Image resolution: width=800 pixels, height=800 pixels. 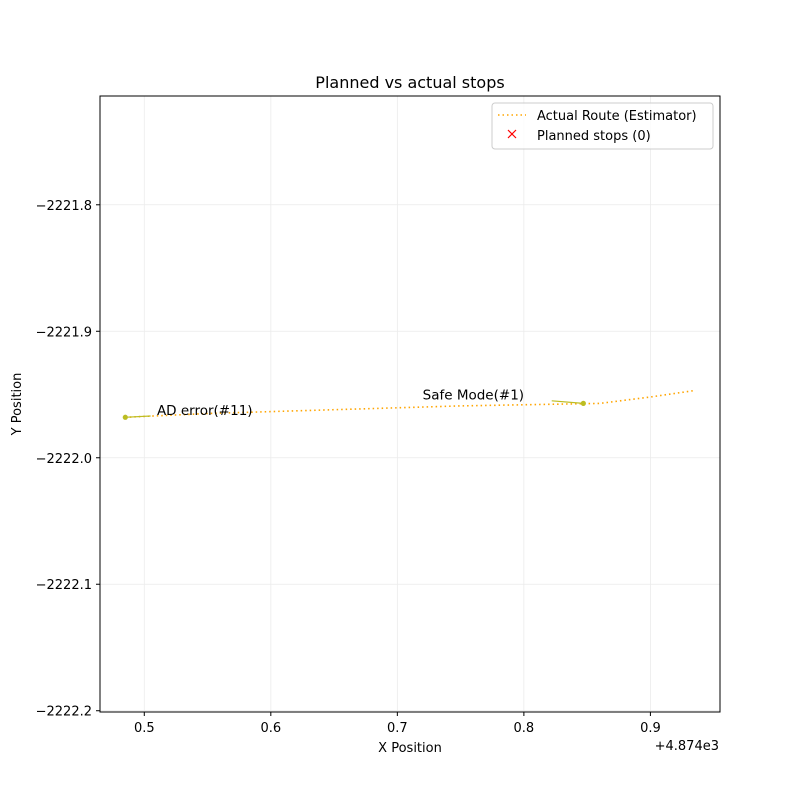 I want to click on x-tick-label: 0.9, so click(x=650, y=728).